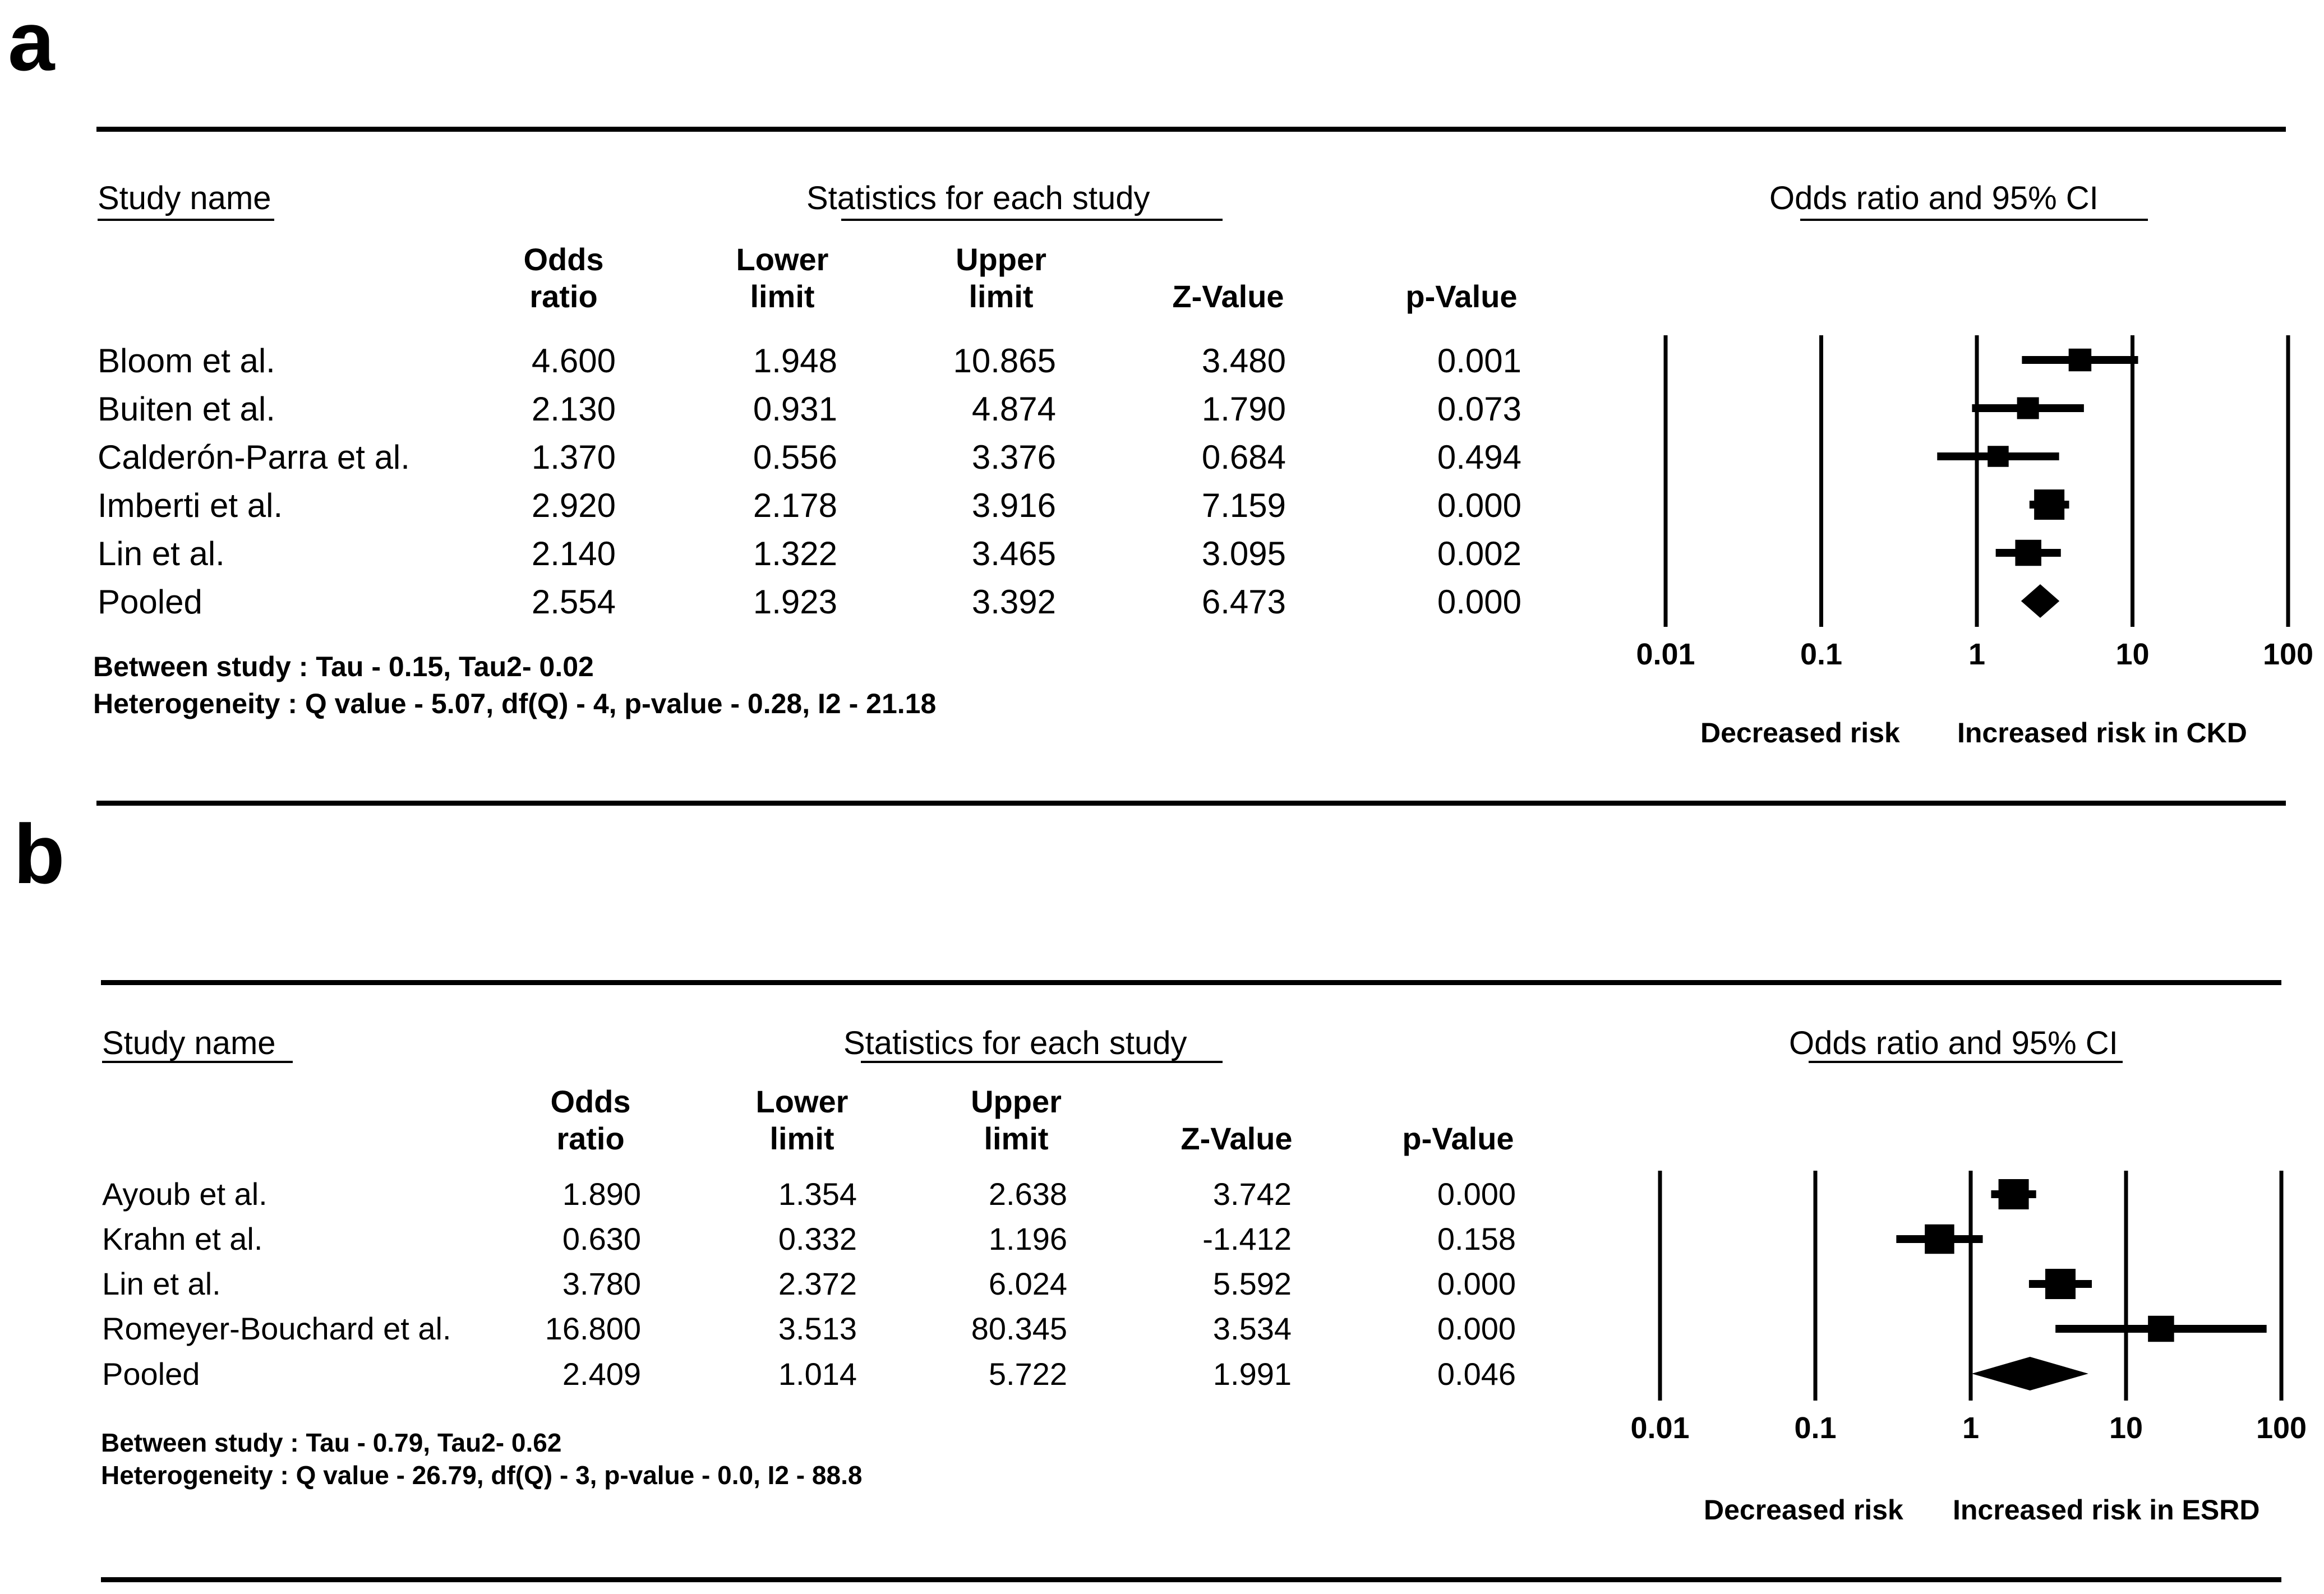  What do you see at coordinates (2030, 1373) in the screenshot?
I see `pooled-diamond-b` at bounding box center [2030, 1373].